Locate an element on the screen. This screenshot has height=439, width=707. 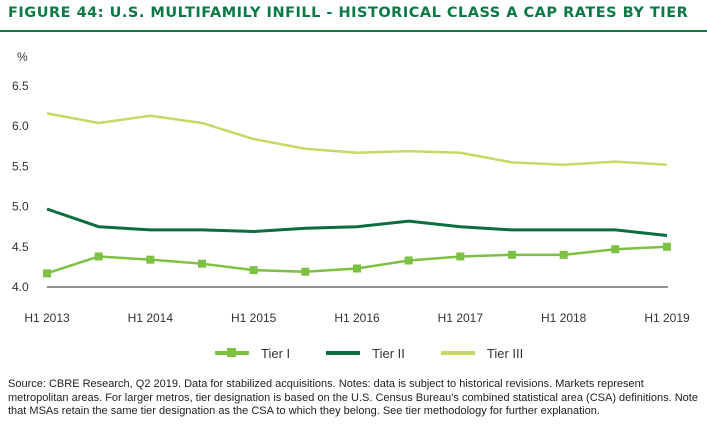
title-rule is located at coordinates (353, 31).